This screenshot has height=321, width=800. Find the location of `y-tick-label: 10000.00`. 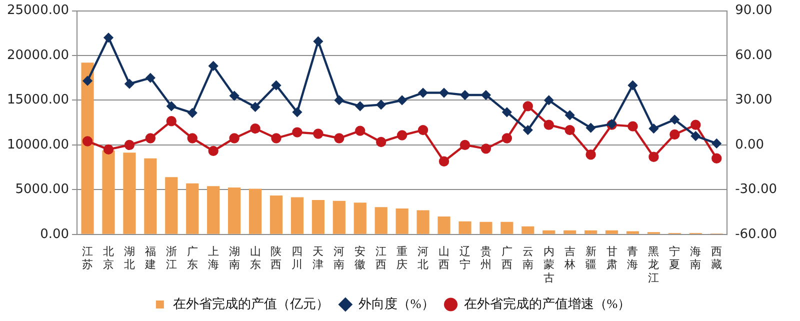

y-tick-label: 10000.00 is located at coordinates (38, 144).